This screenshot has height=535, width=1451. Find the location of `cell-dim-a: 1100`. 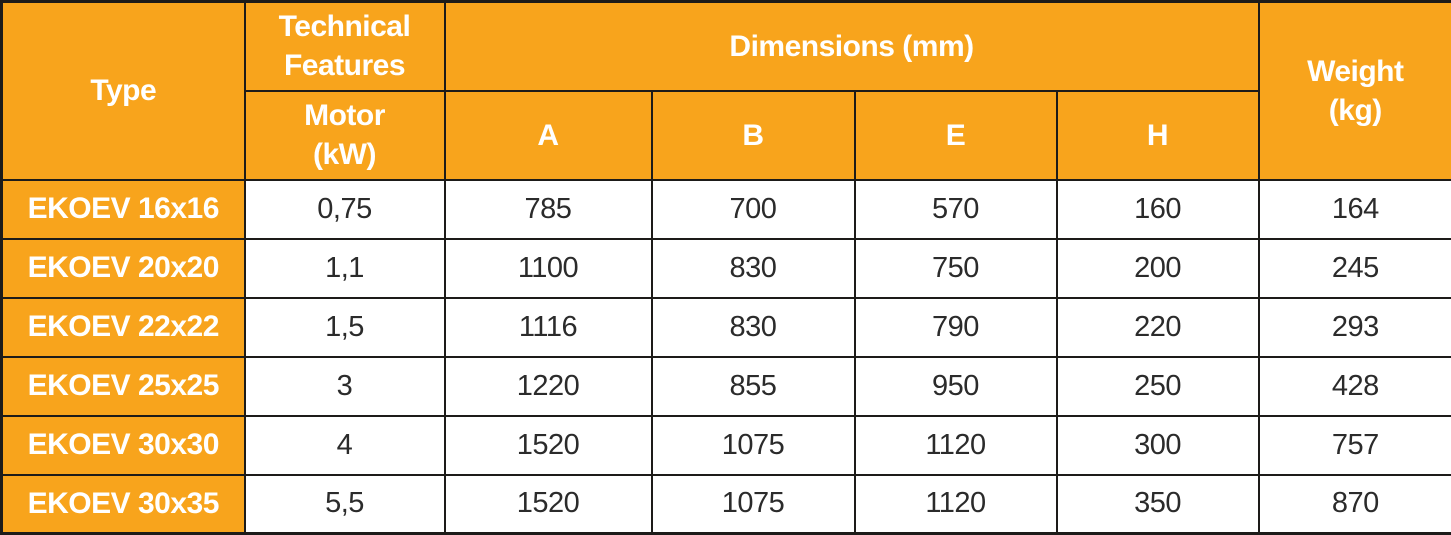

cell-dim-a: 1100 is located at coordinates (548, 268).